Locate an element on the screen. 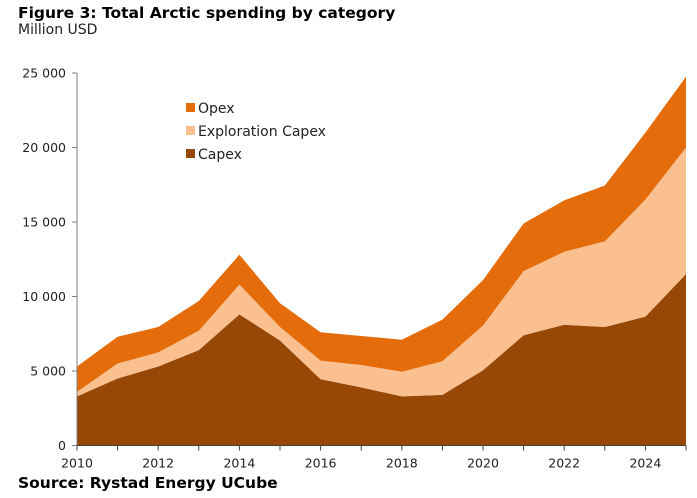  legend: Opex Exploration Capex Capex is located at coordinates (256, 132).